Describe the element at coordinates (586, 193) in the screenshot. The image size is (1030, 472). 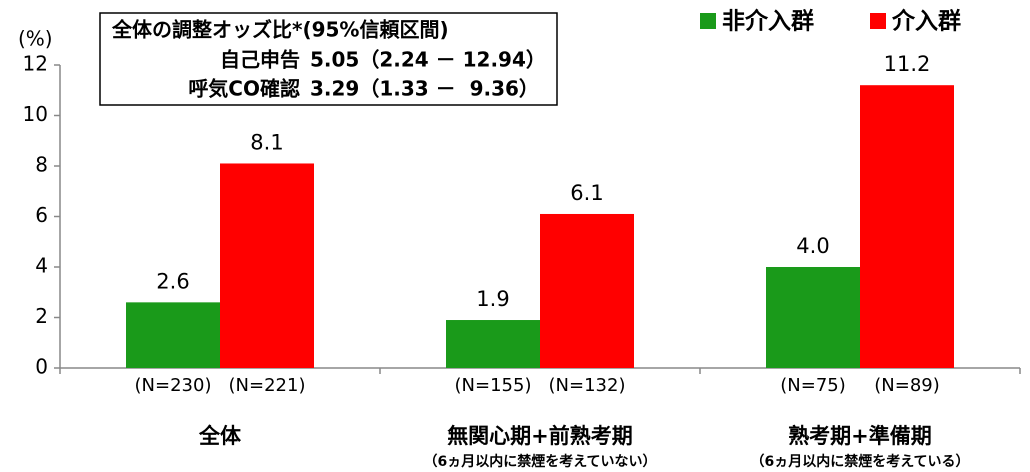
I see `value-label: 6.1` at that location.